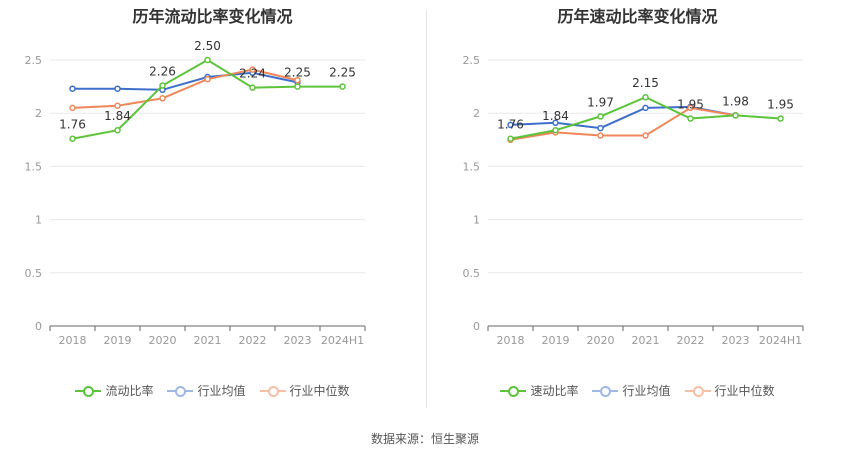 The width and height of the screenshot is (850, 459). I want to click on data-label: 2.26, so click(162, 72).